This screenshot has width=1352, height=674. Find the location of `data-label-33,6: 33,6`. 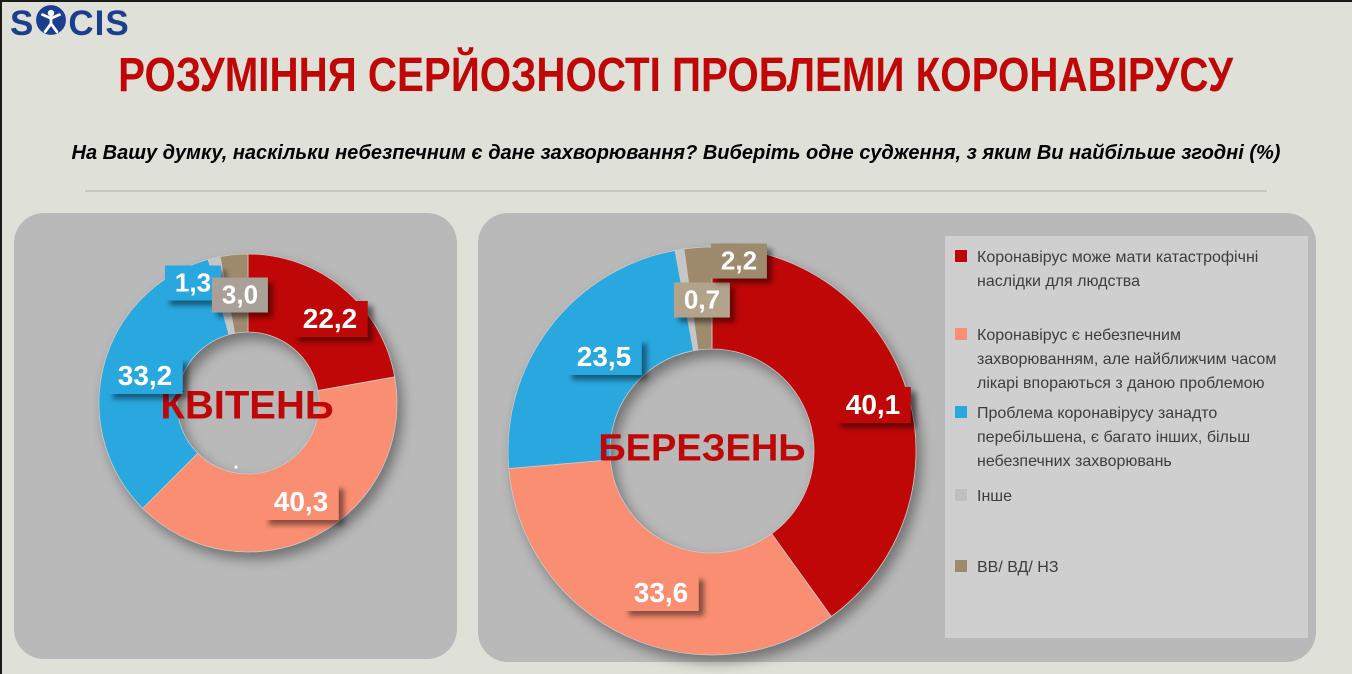

data-label-33,6: 33,6 is located at coordinates (661, 593).